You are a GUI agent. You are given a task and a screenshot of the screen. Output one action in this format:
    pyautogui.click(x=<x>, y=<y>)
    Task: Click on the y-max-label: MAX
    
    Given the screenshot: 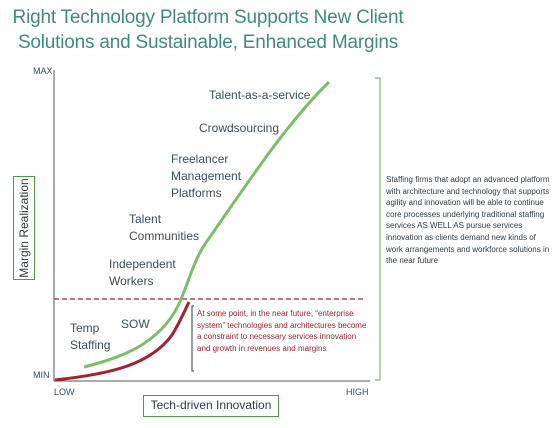 What is the action you would take?
    pyautogui.click(x=43, y=71)
    